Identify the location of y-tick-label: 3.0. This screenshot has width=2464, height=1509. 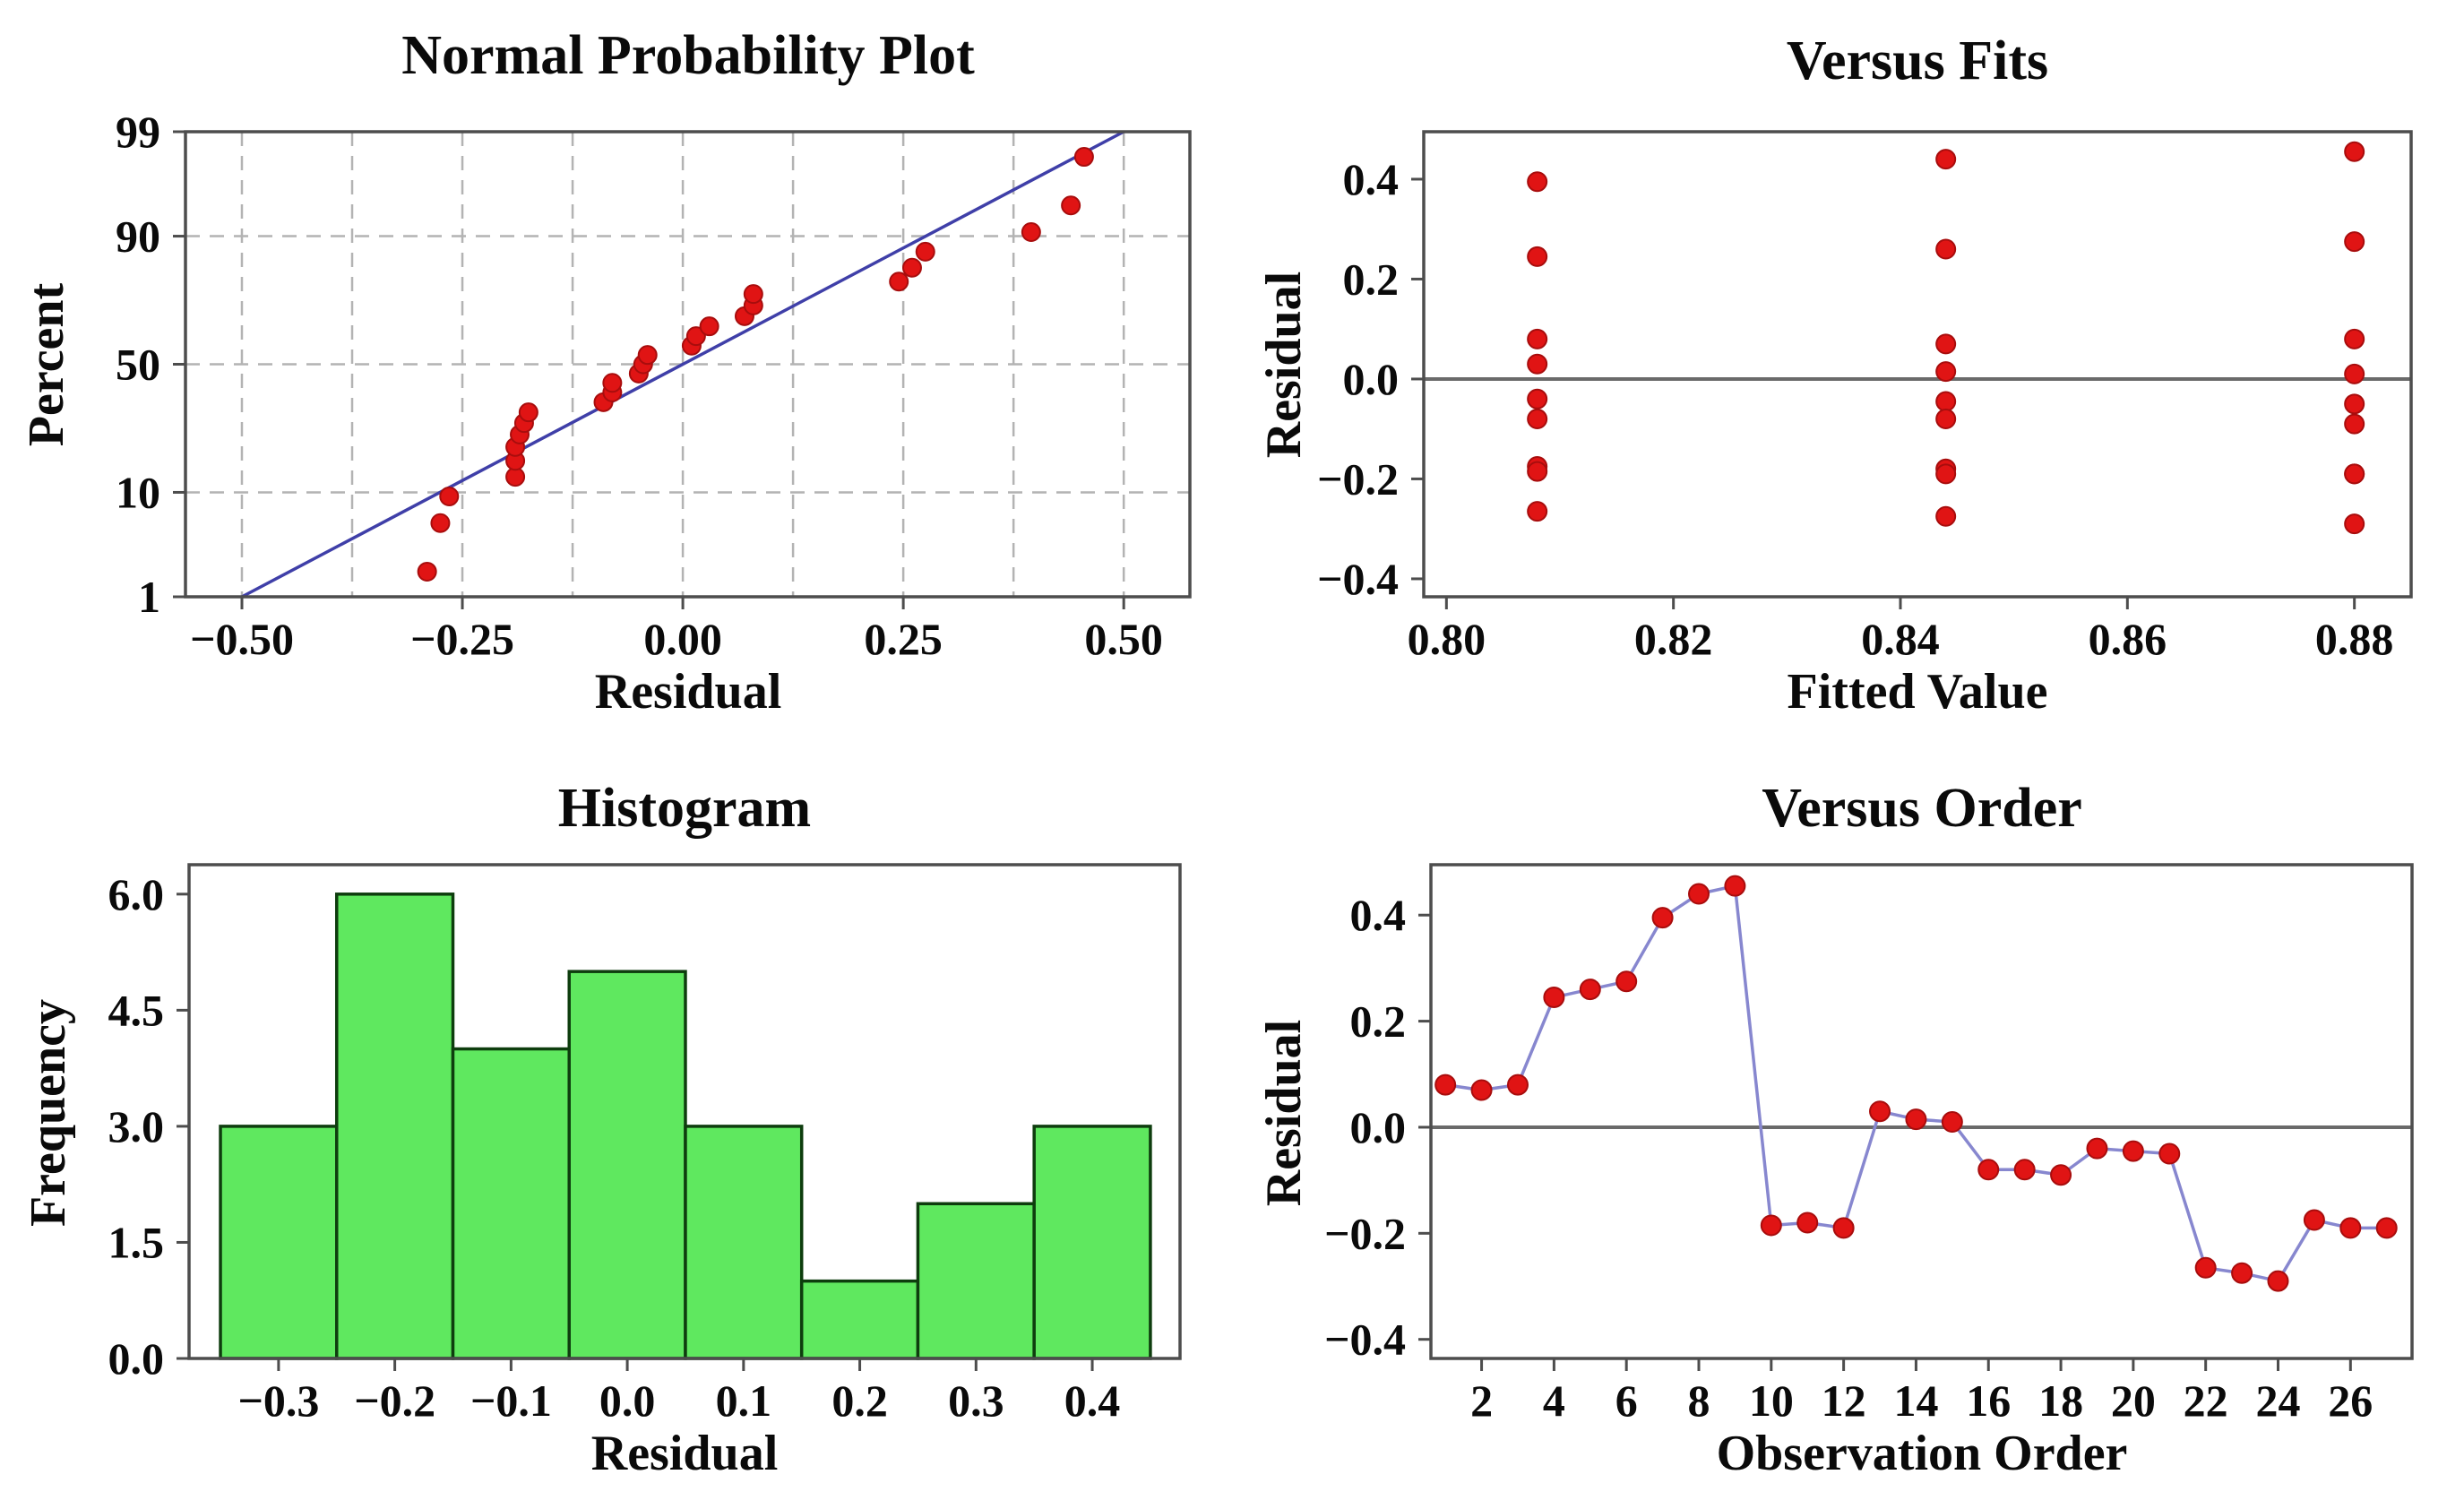
(136, 1126).